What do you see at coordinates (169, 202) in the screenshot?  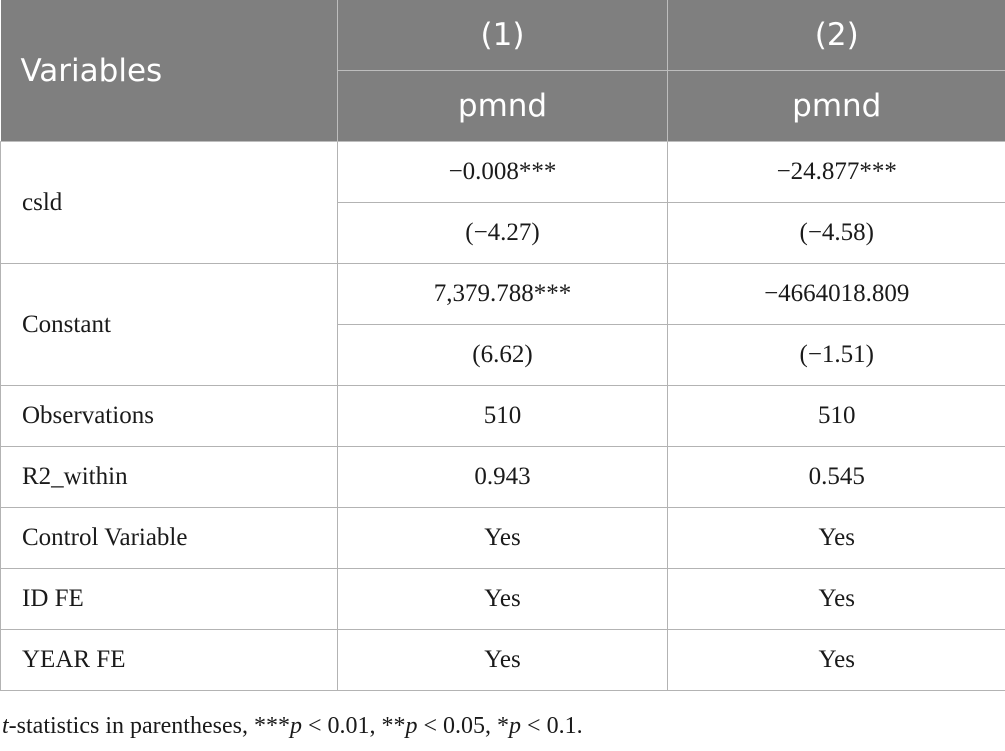 I see `row-label-csld: csld` at bounding box center [169, 202].